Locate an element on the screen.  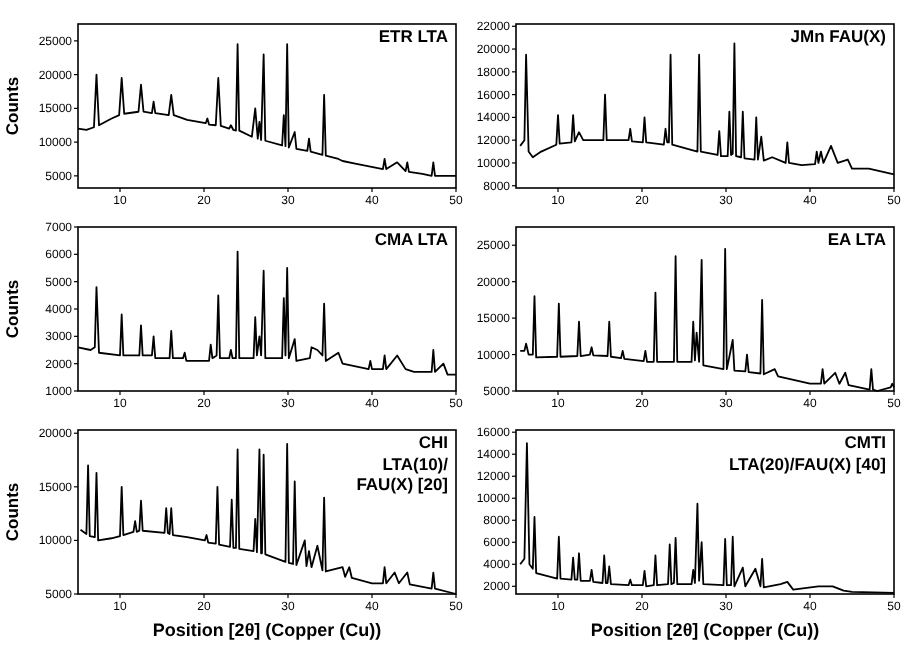
chart-title: ETR LTA is located at coordinates (413, 36).